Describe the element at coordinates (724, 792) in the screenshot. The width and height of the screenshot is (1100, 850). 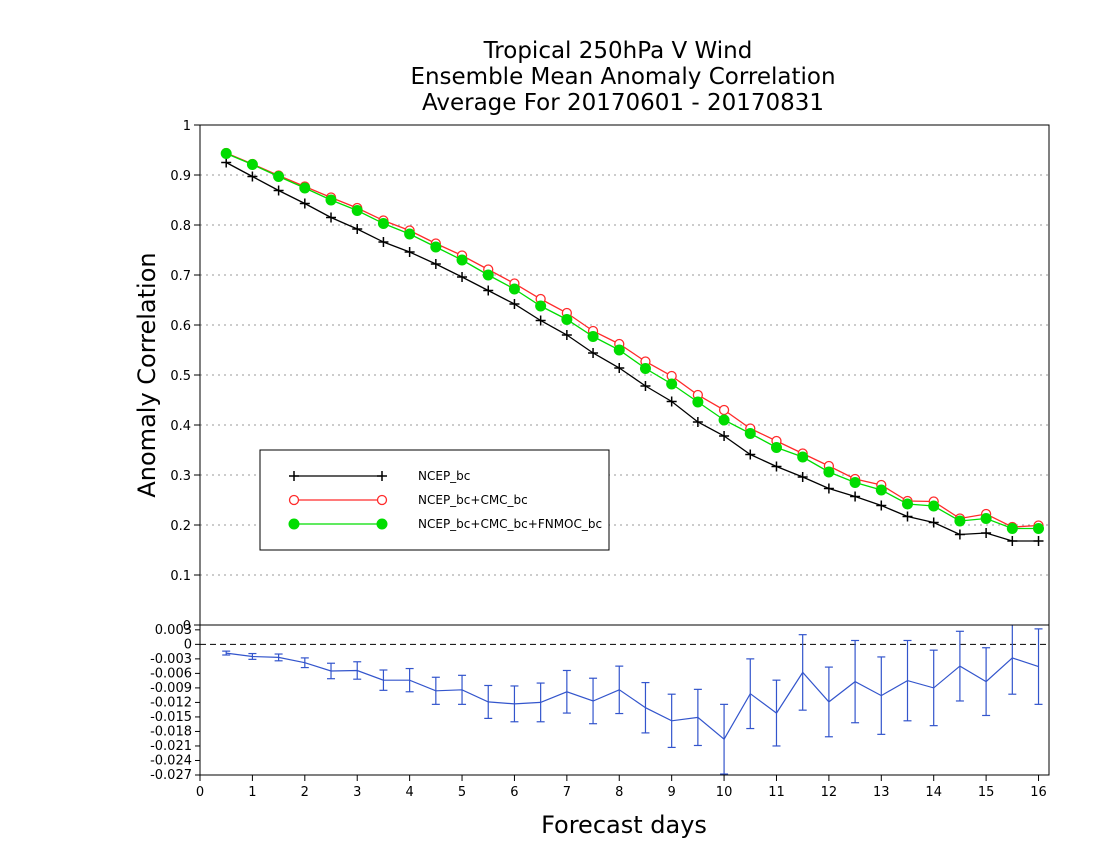
I see `x-tick-label: 10` at that location.